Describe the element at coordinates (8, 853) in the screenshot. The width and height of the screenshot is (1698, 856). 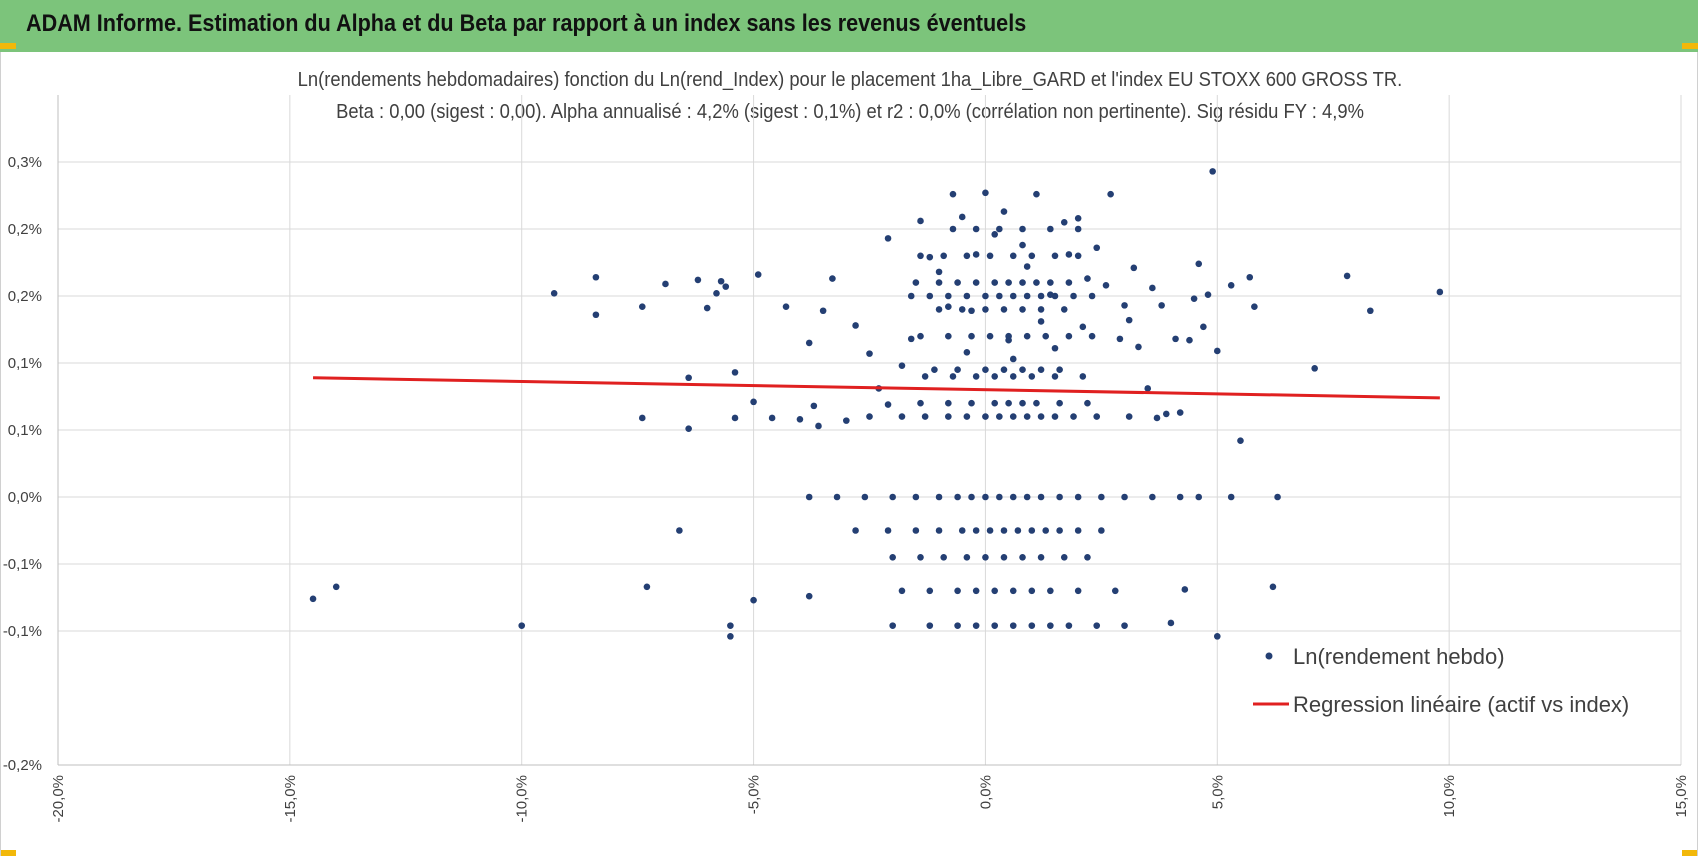
I see `corner-marker-bottom-left` at that location.